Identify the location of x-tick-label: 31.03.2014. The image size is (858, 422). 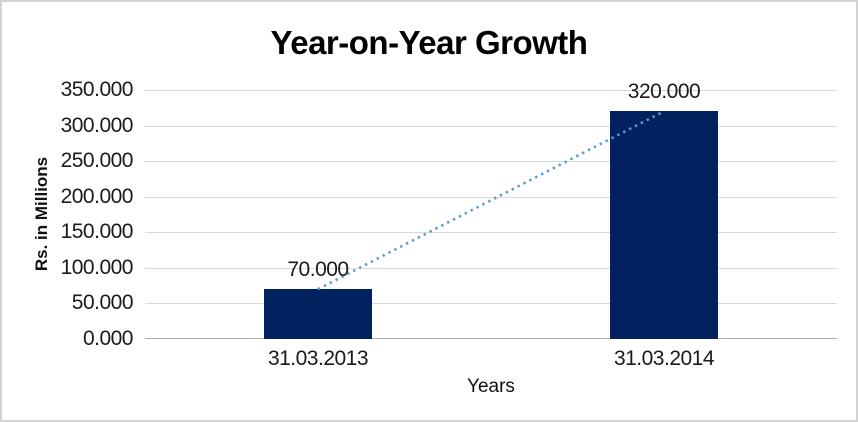
(664, 358).